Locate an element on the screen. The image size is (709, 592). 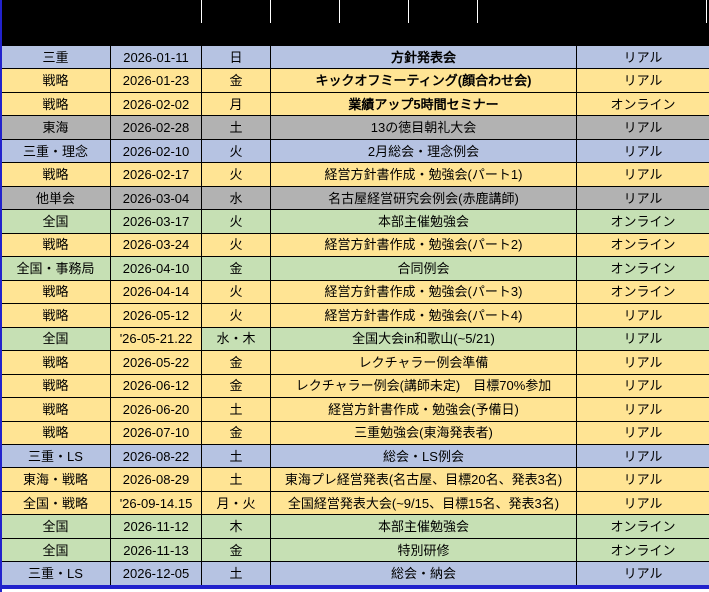
cell-date: 2026-03-24 is located at coordinates (156, 245).